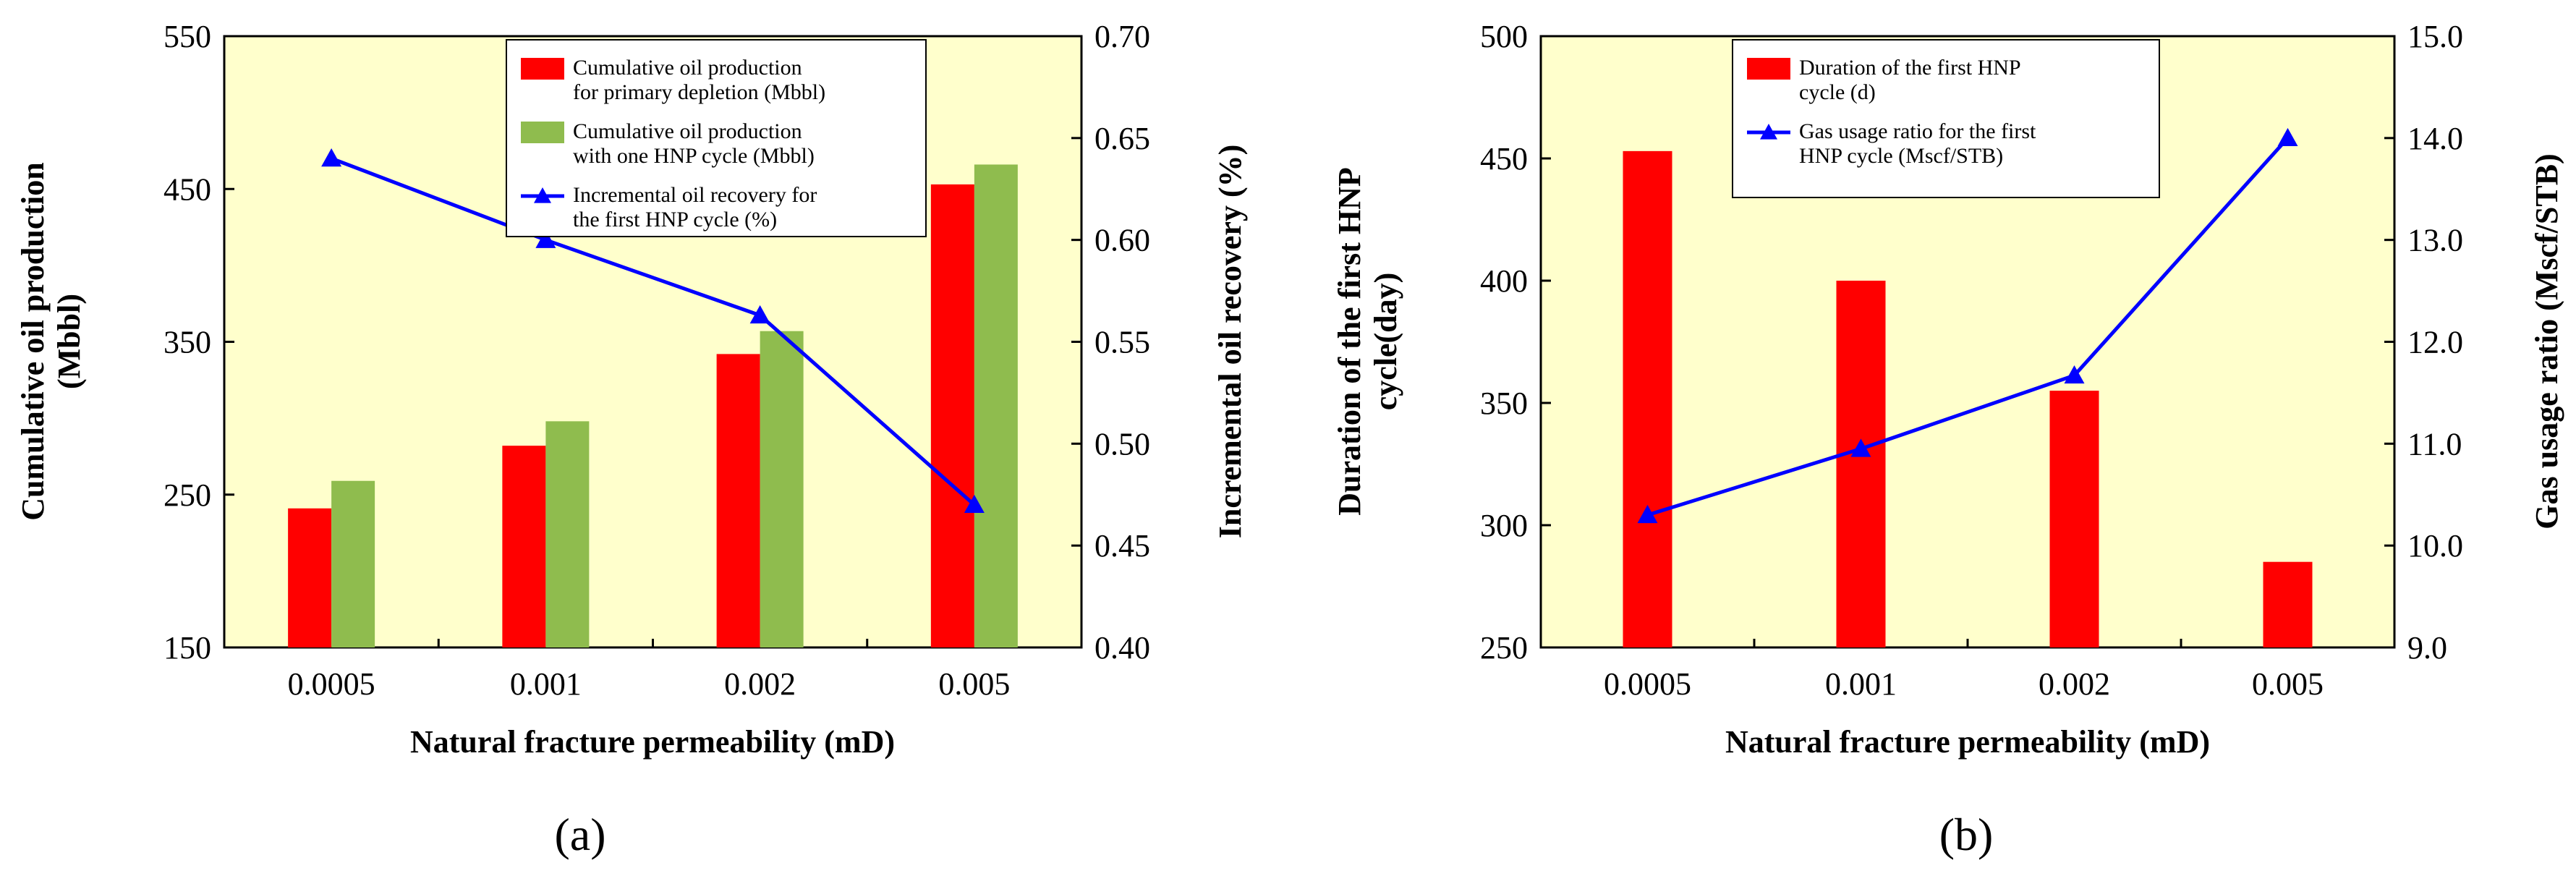 This screenshot has width=2576, height=884. I want to click on y-right-tick-label: 15.0, so click(2435, 36).